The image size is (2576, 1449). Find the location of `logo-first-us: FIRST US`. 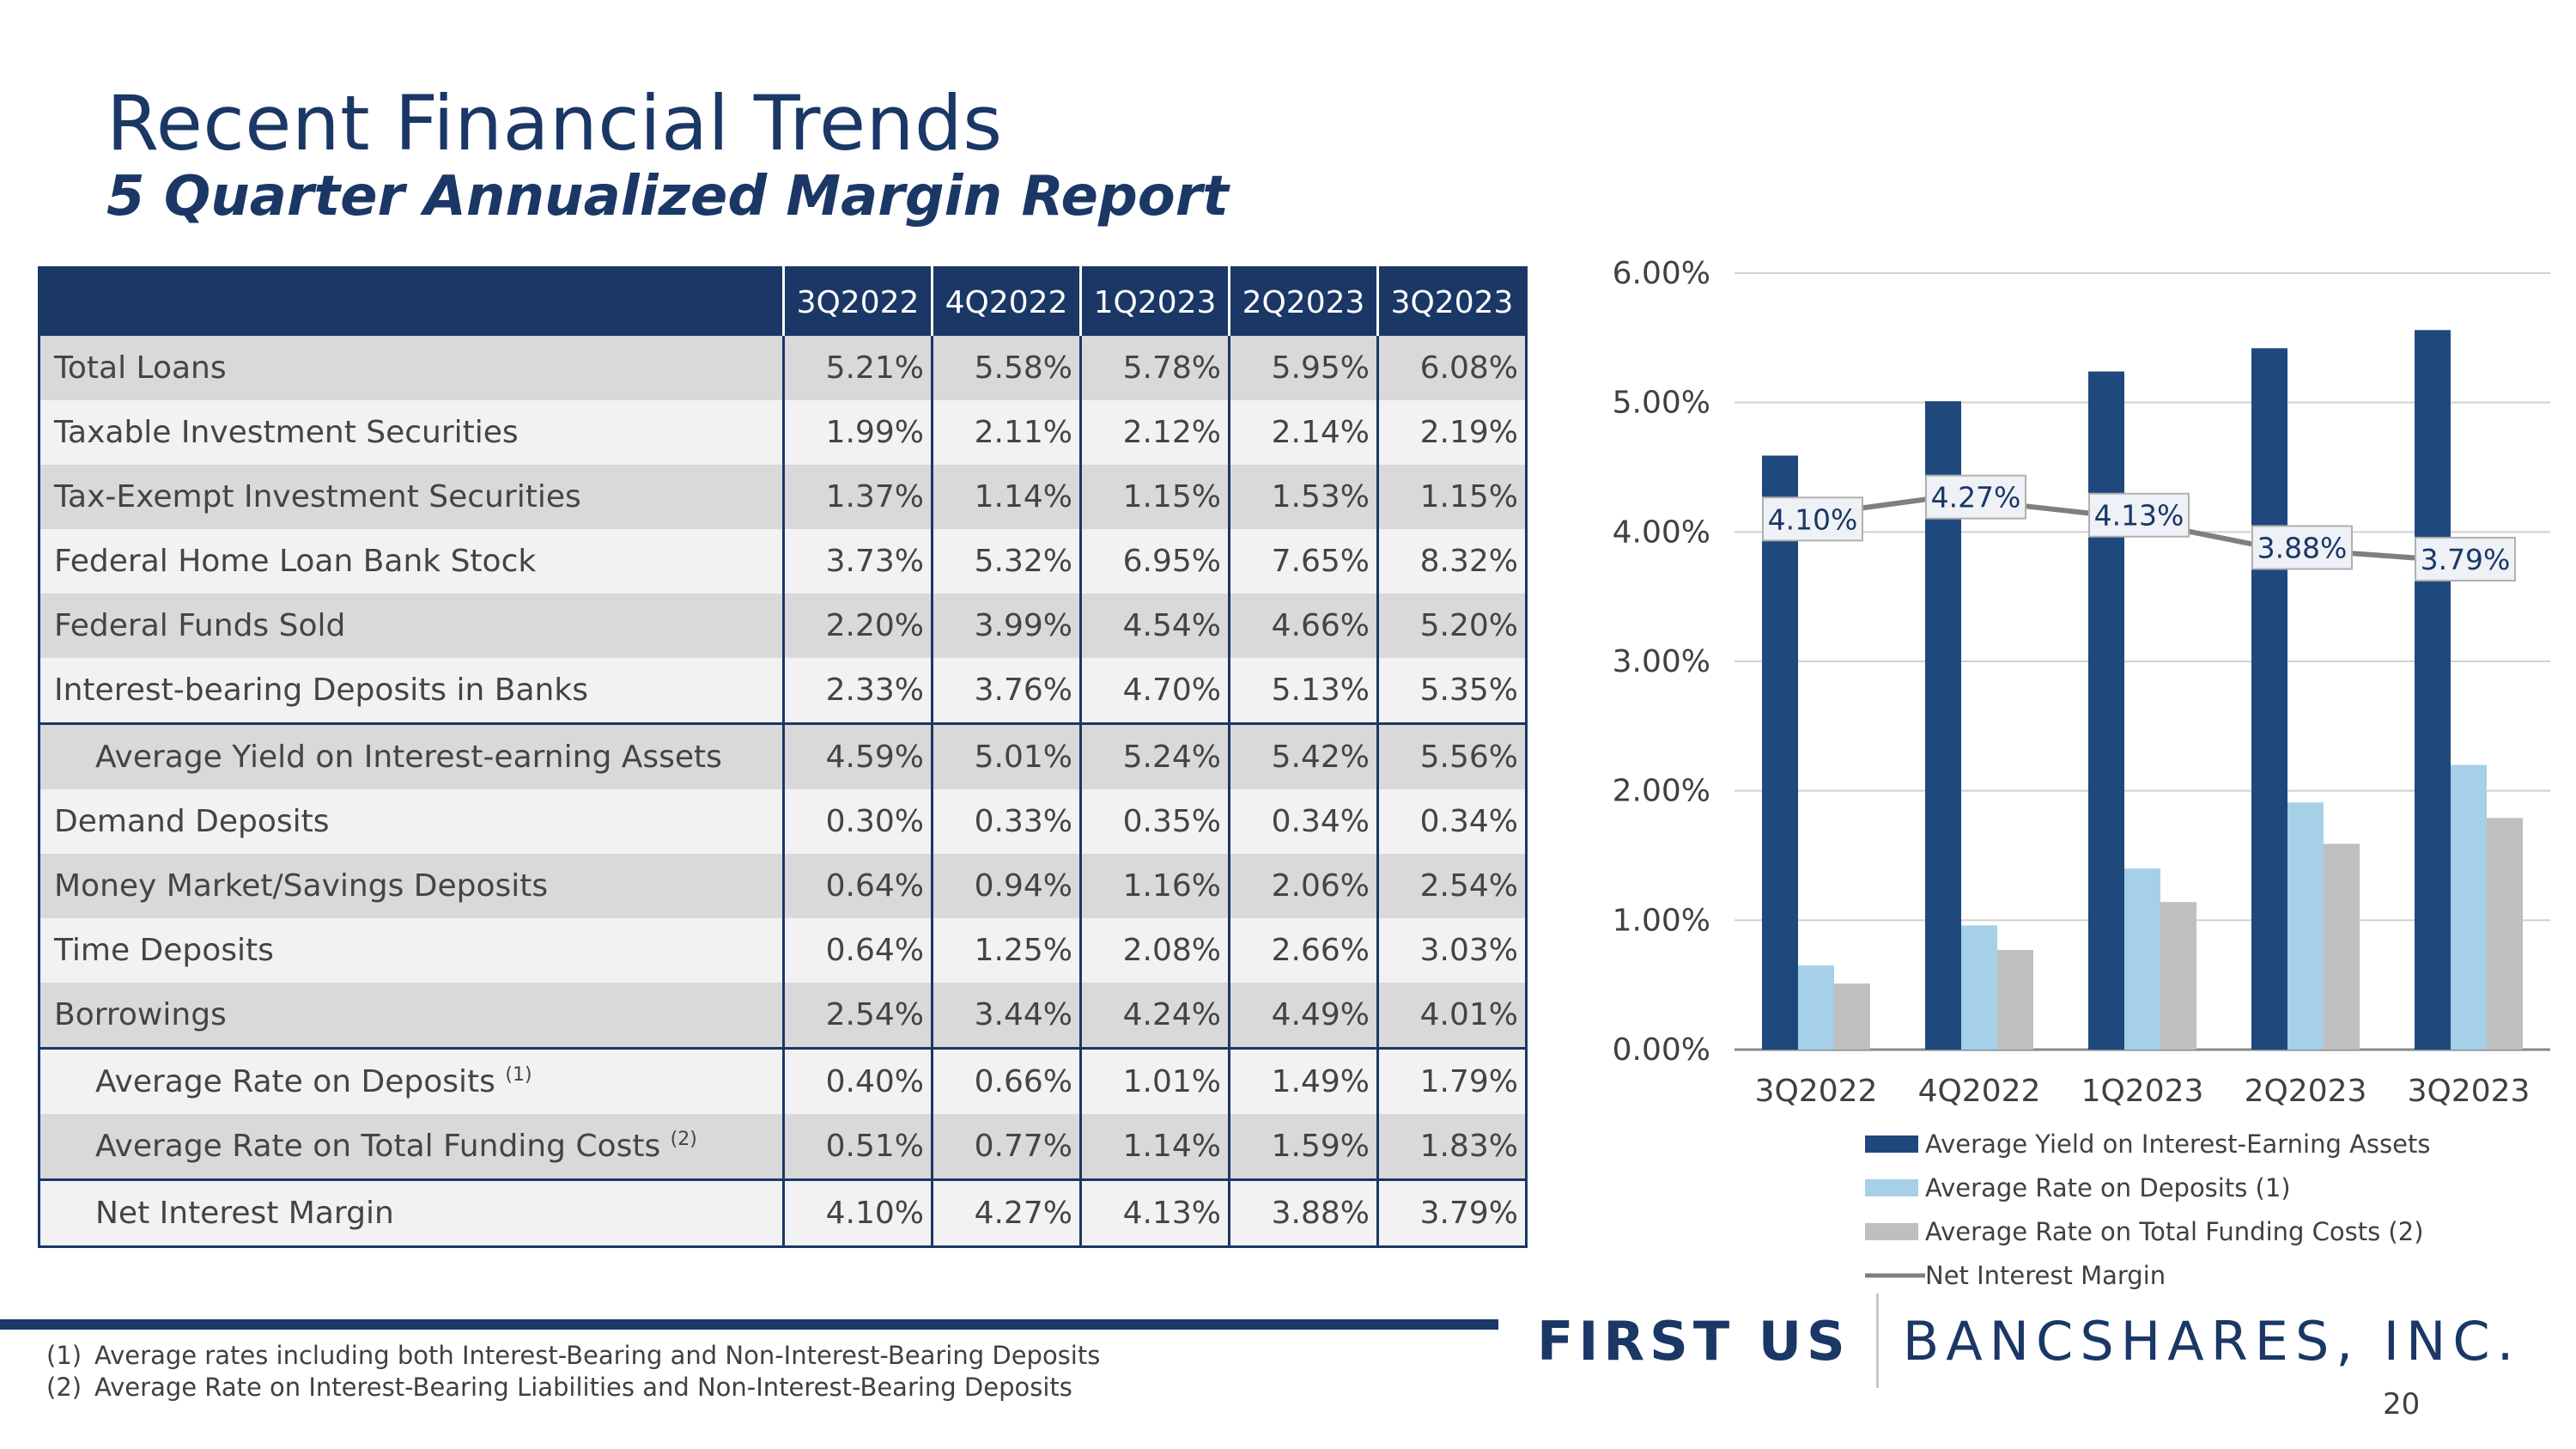

logo-first-us: FIRST US is located at coordinates (1693, 1341).